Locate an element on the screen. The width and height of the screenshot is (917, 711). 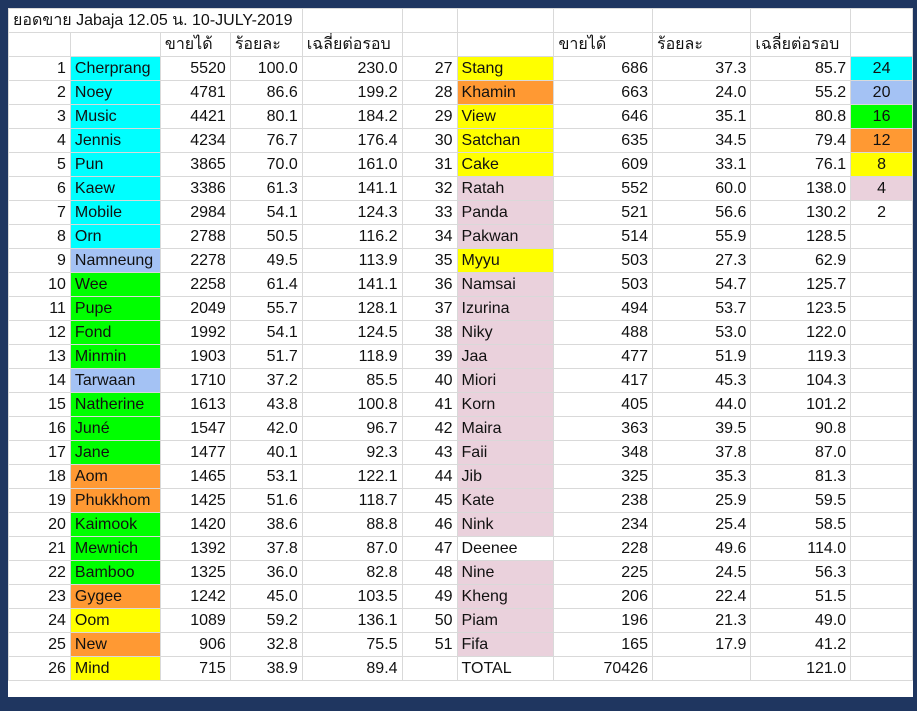
rank-cell: 6 is located at coordinates (39, 188).